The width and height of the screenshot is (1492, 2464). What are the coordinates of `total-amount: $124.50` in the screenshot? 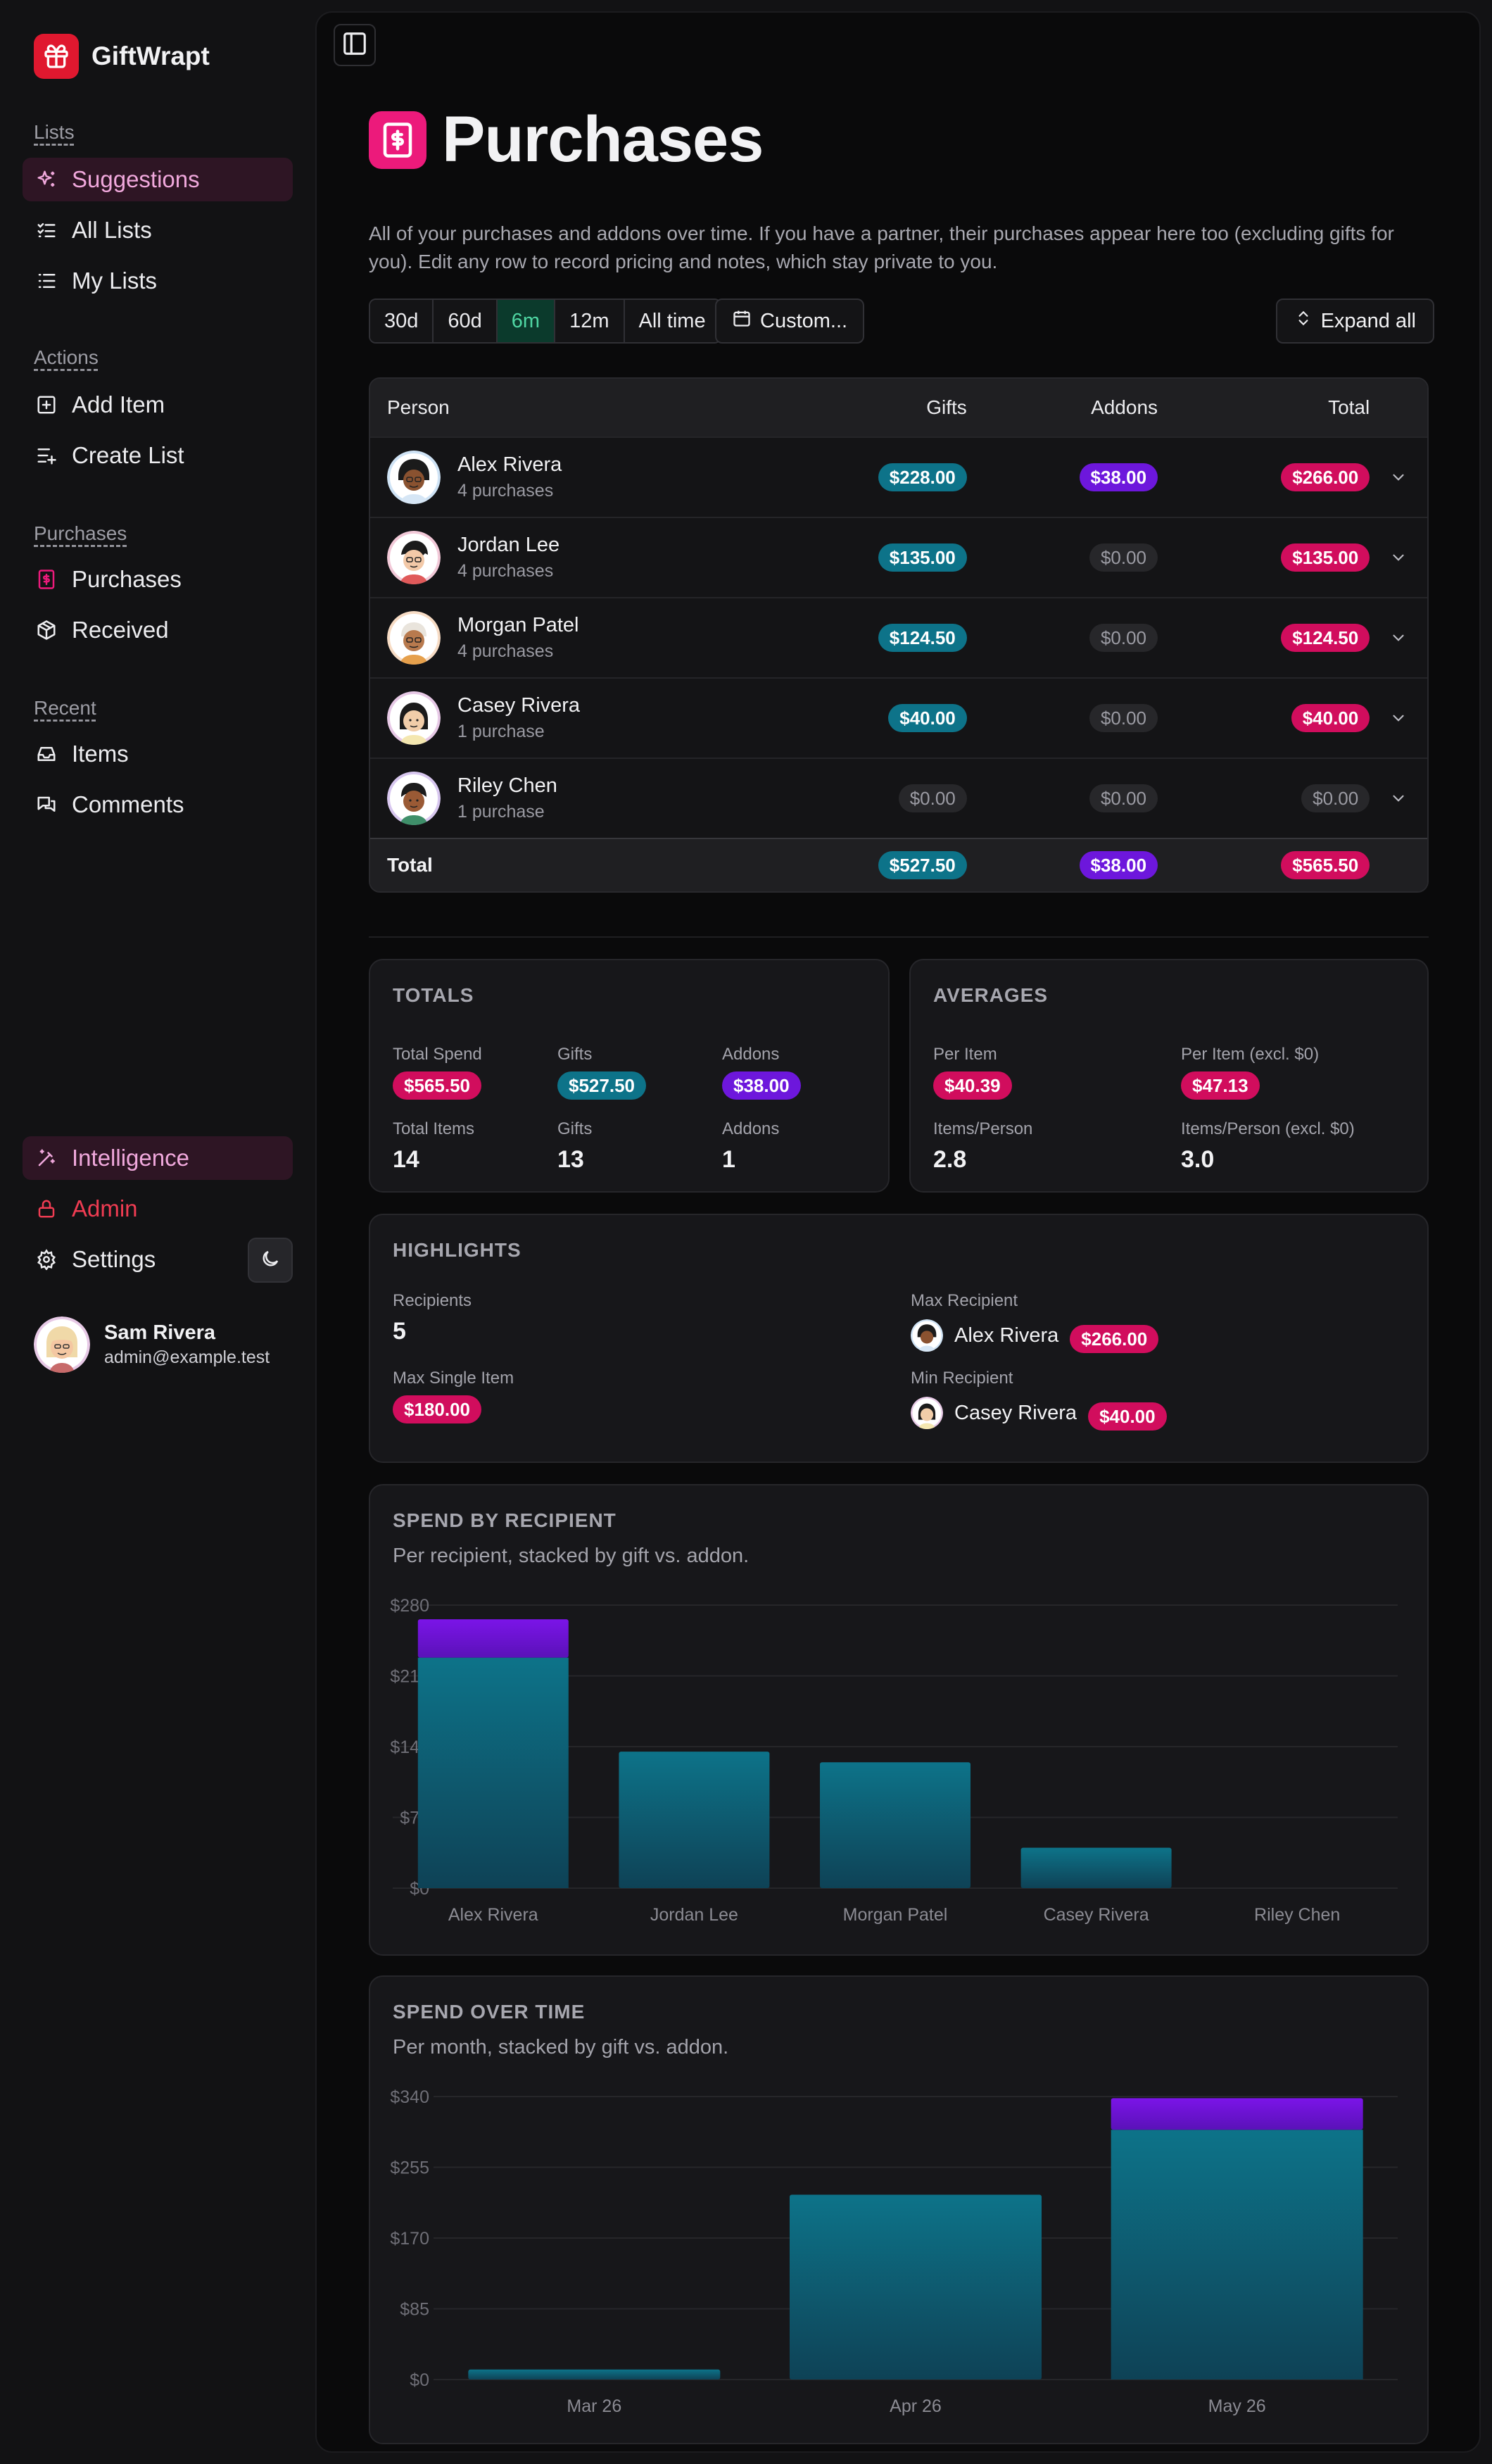 It's located at (1325, 638).